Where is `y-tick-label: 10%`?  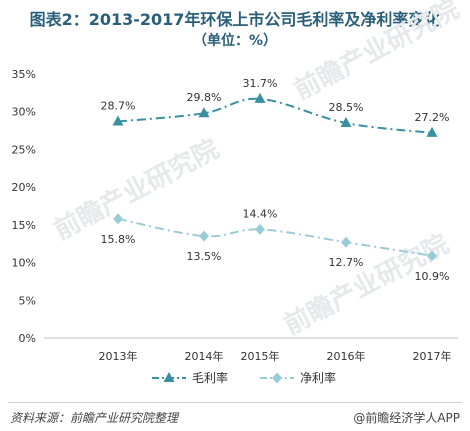 y-tick-label: 10% is located at coordinates (24, 263).